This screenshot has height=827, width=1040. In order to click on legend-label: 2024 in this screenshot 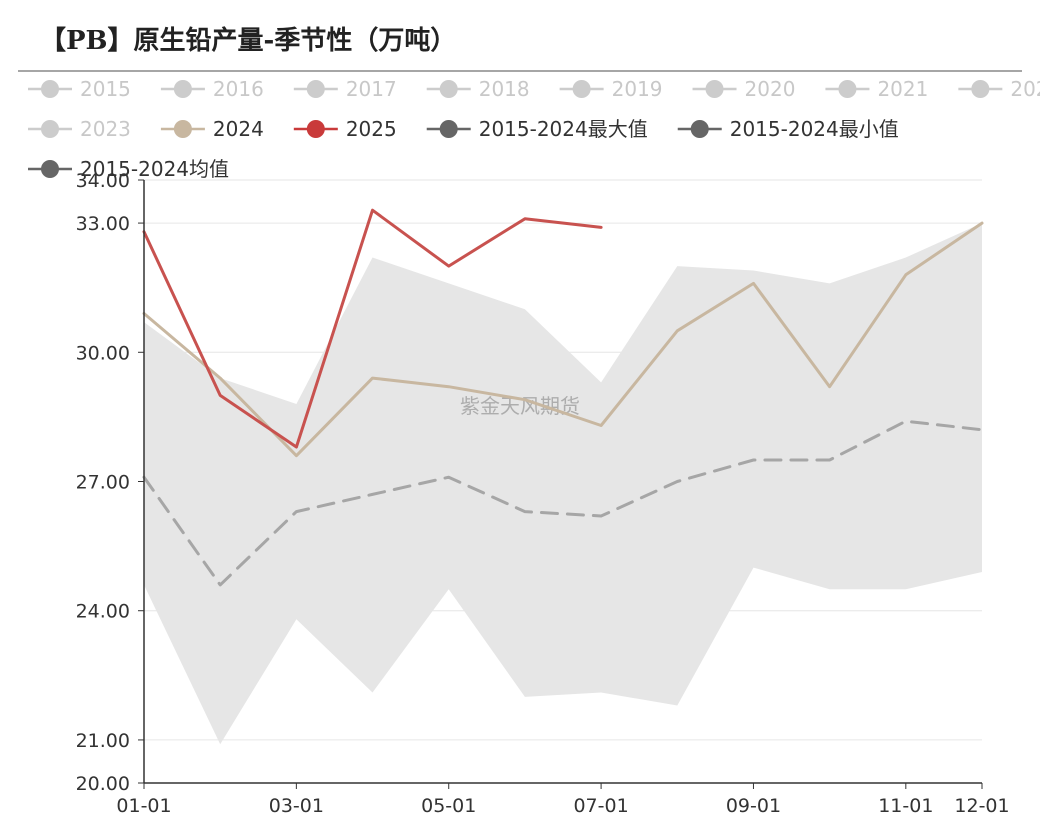, I will do `click(238, 129)`.